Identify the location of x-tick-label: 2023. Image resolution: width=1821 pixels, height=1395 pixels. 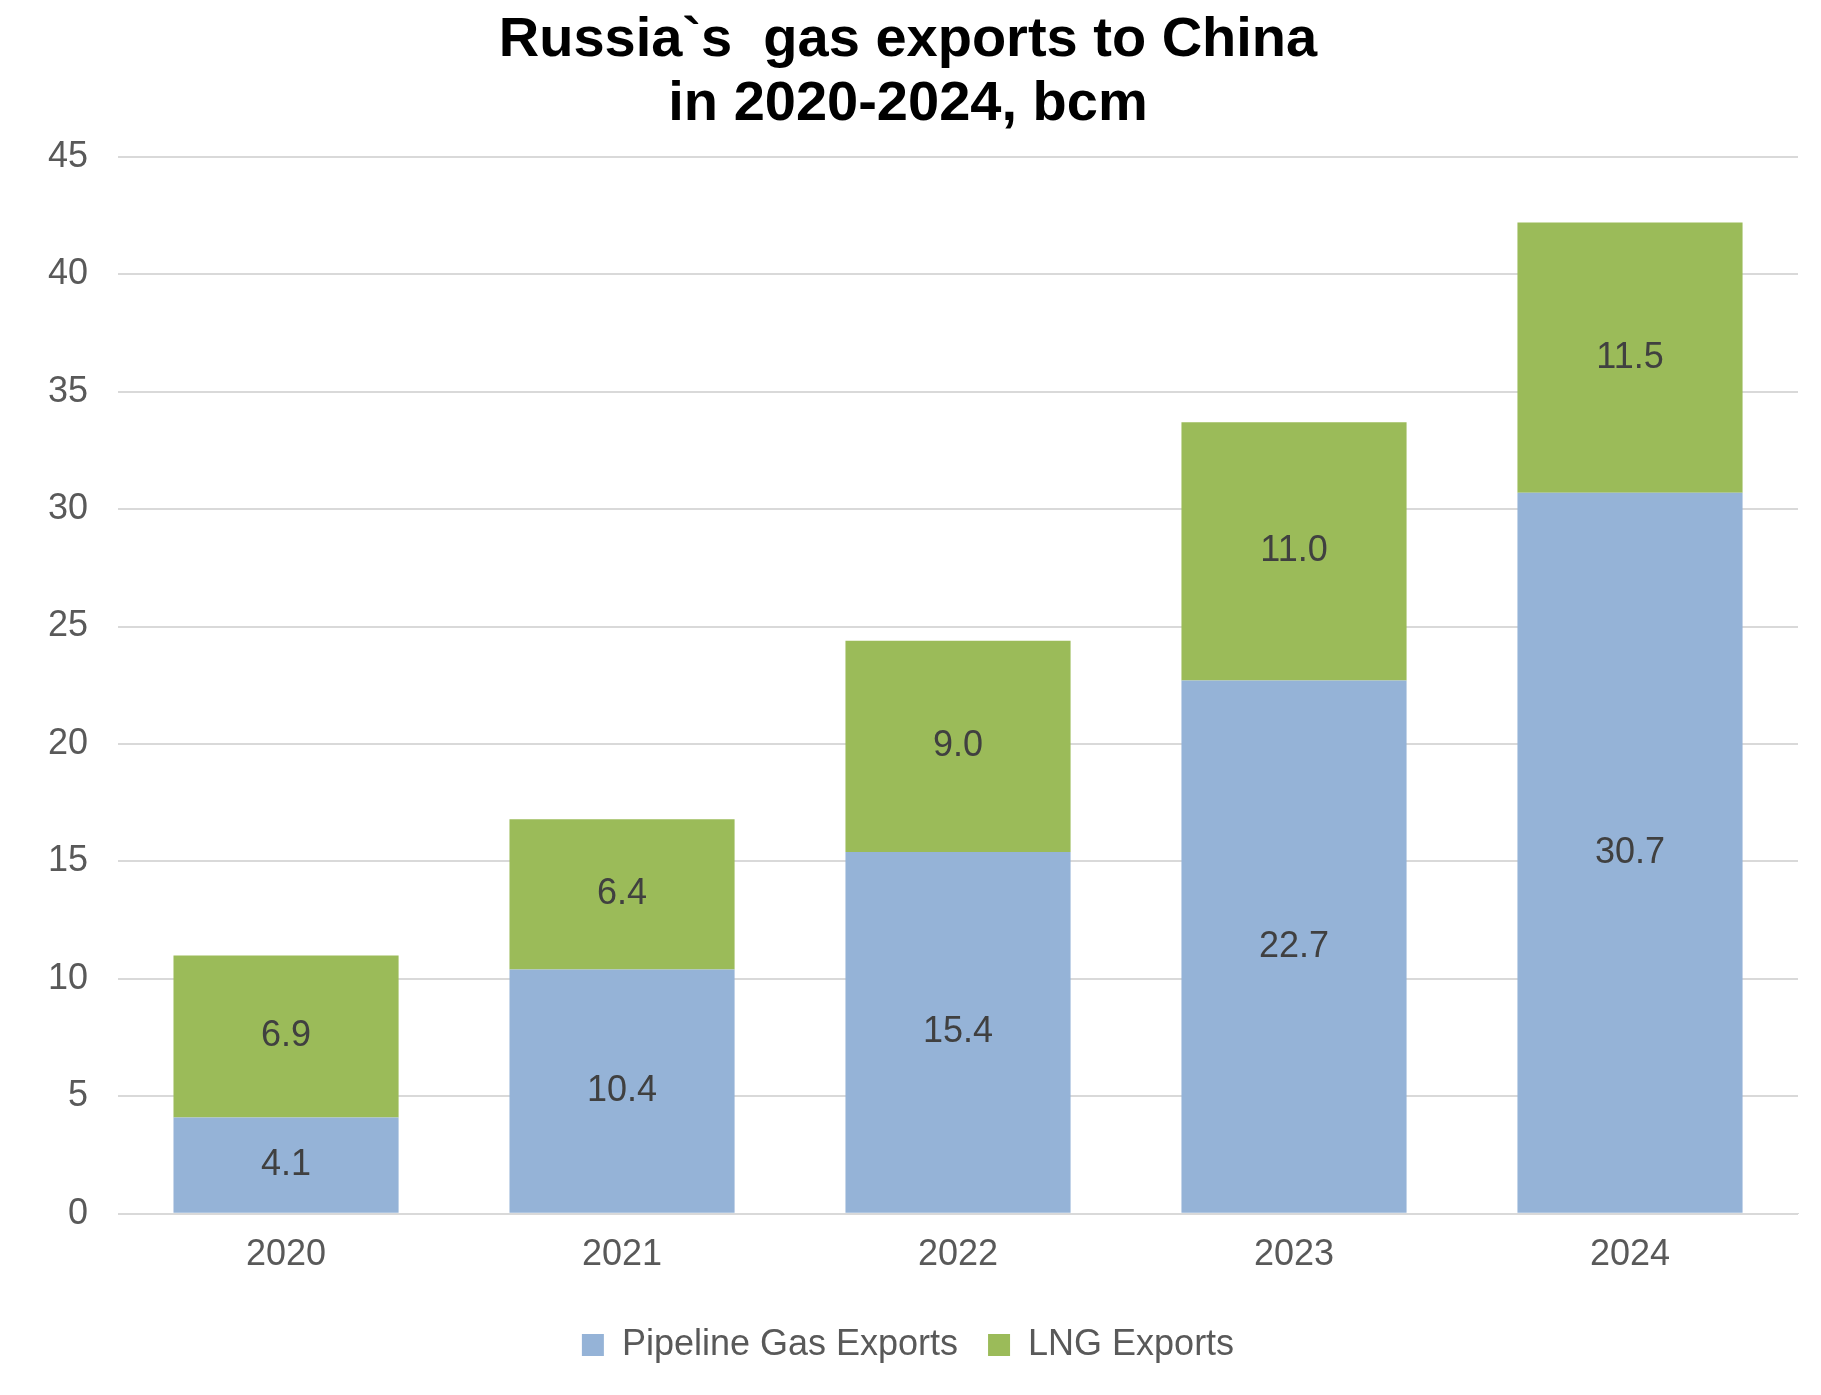
(1294, 1253).